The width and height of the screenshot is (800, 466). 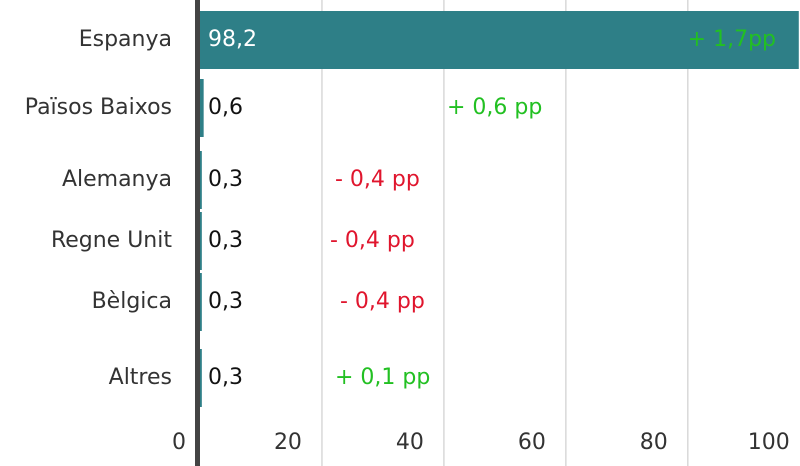 I want to click on x-tick-label: 60, so click(x=532, y=442).